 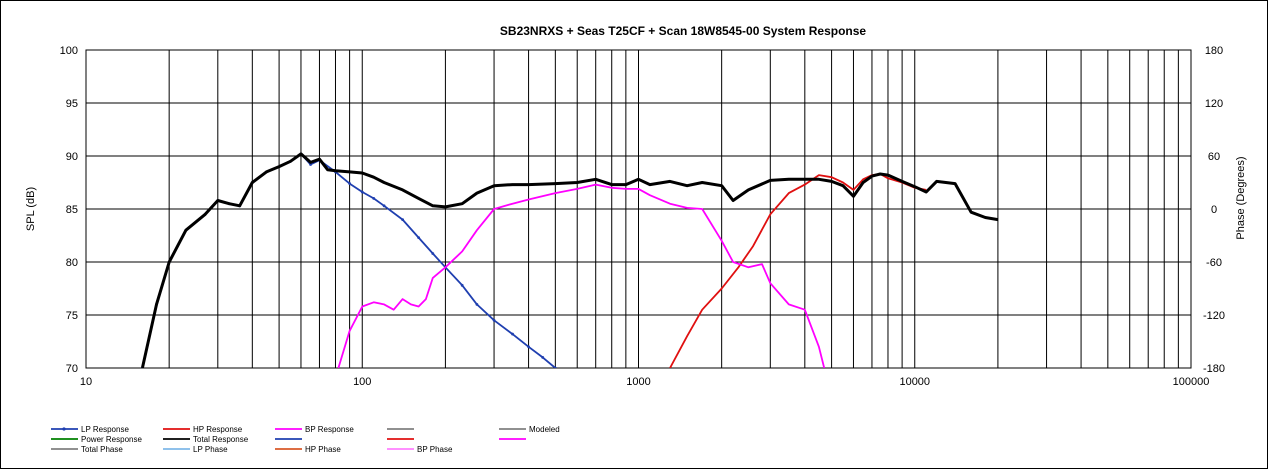 I want to click on y2-tick-label: 0, so click(x=1214, y=210).